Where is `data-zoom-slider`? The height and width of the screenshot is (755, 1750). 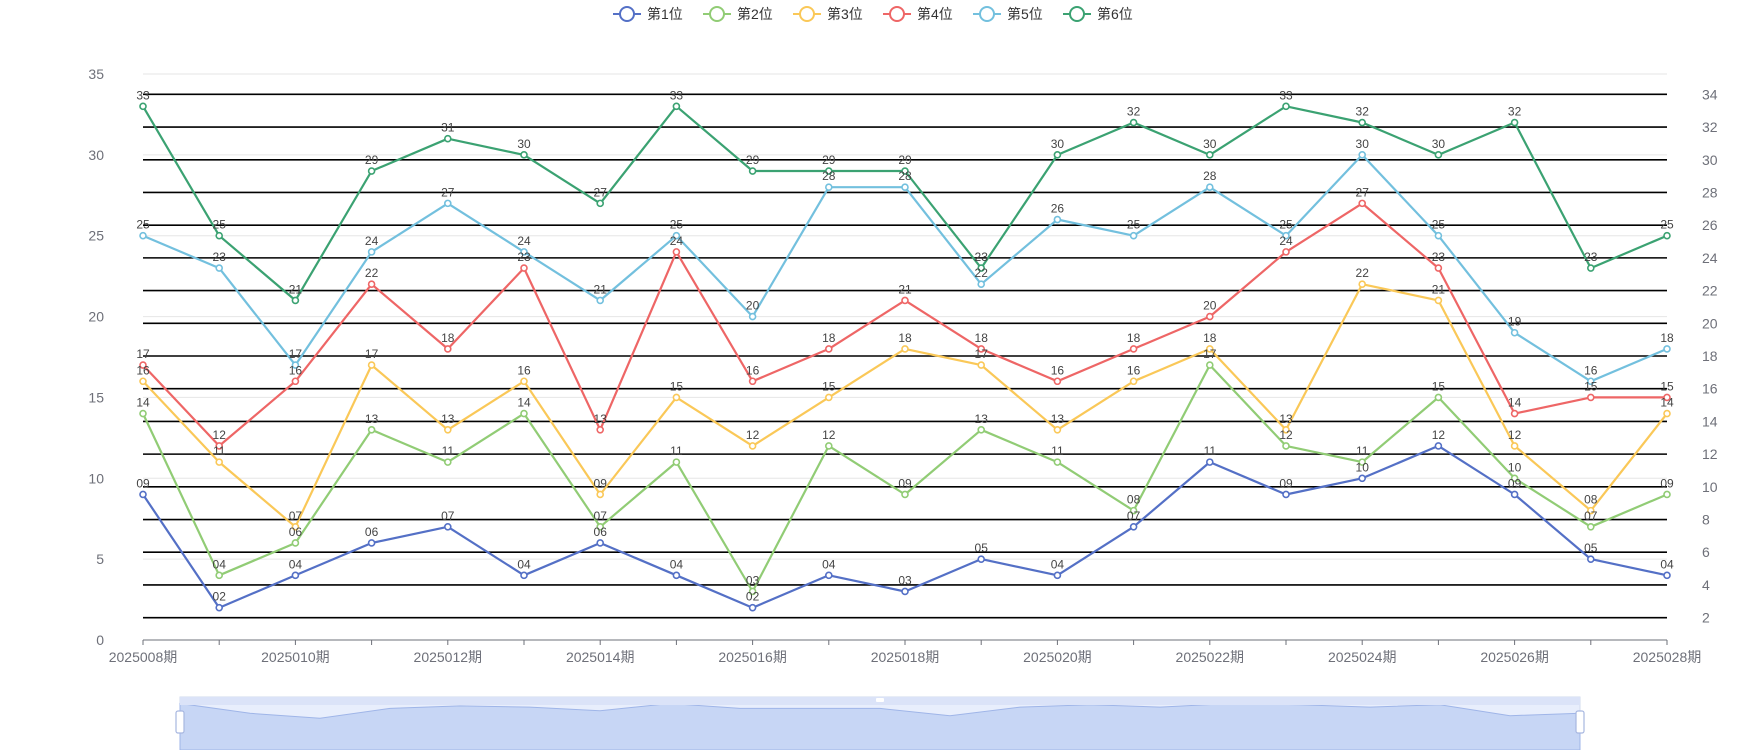
data-zoom-slider is located at coordinates (880, 723).